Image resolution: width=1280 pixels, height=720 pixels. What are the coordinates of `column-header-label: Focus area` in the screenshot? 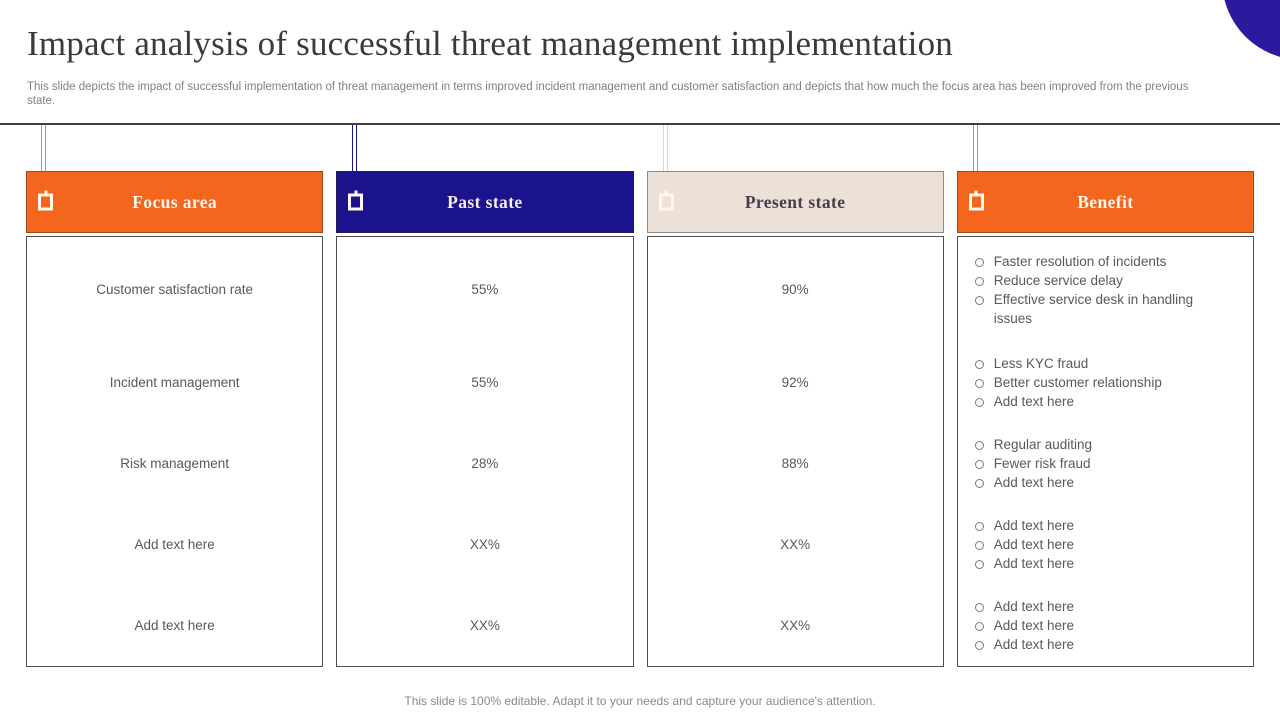 It's located at (175, 201).